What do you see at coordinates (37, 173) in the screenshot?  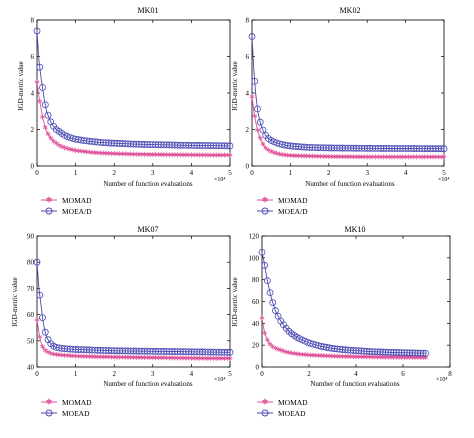 I see `x-tick-label: 0` at bounding box center [37, 173].